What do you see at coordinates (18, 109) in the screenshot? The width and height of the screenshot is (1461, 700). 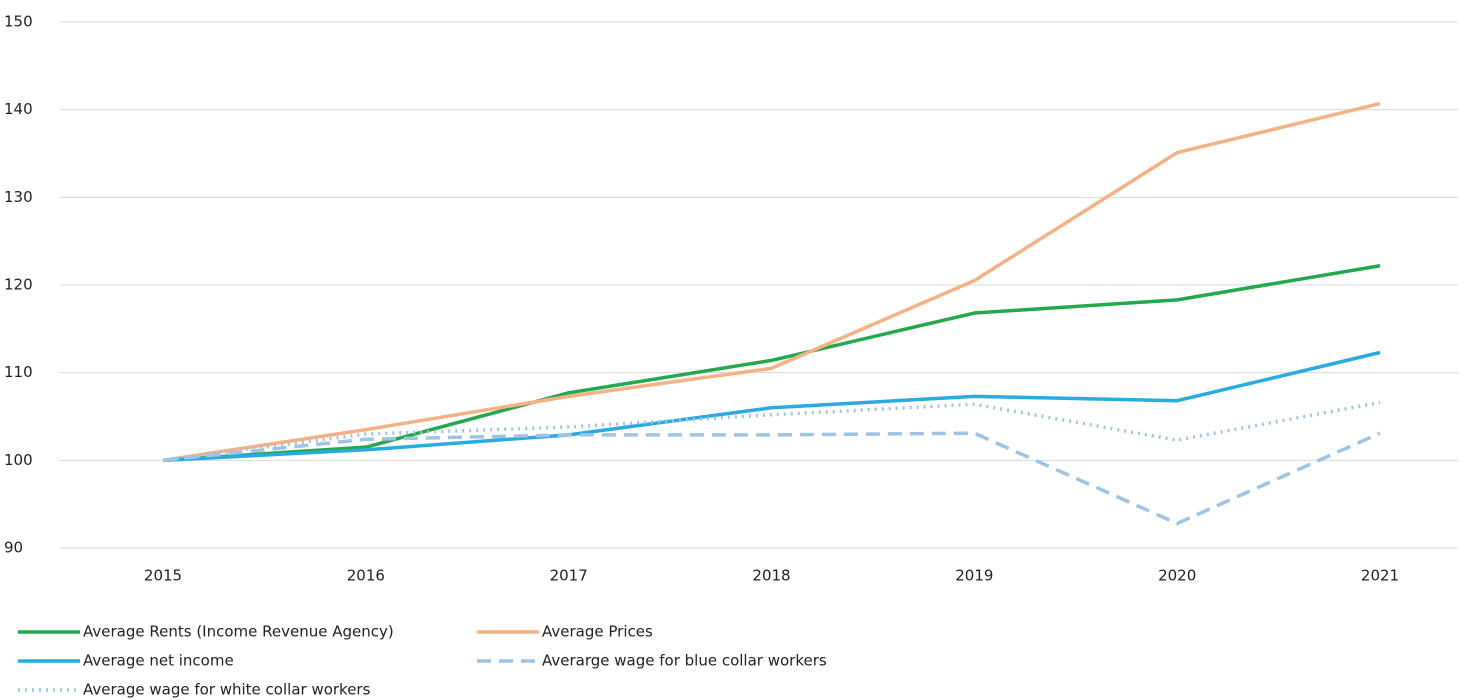 I see `y-tick-label: 140` at bounding box center [18, 109].